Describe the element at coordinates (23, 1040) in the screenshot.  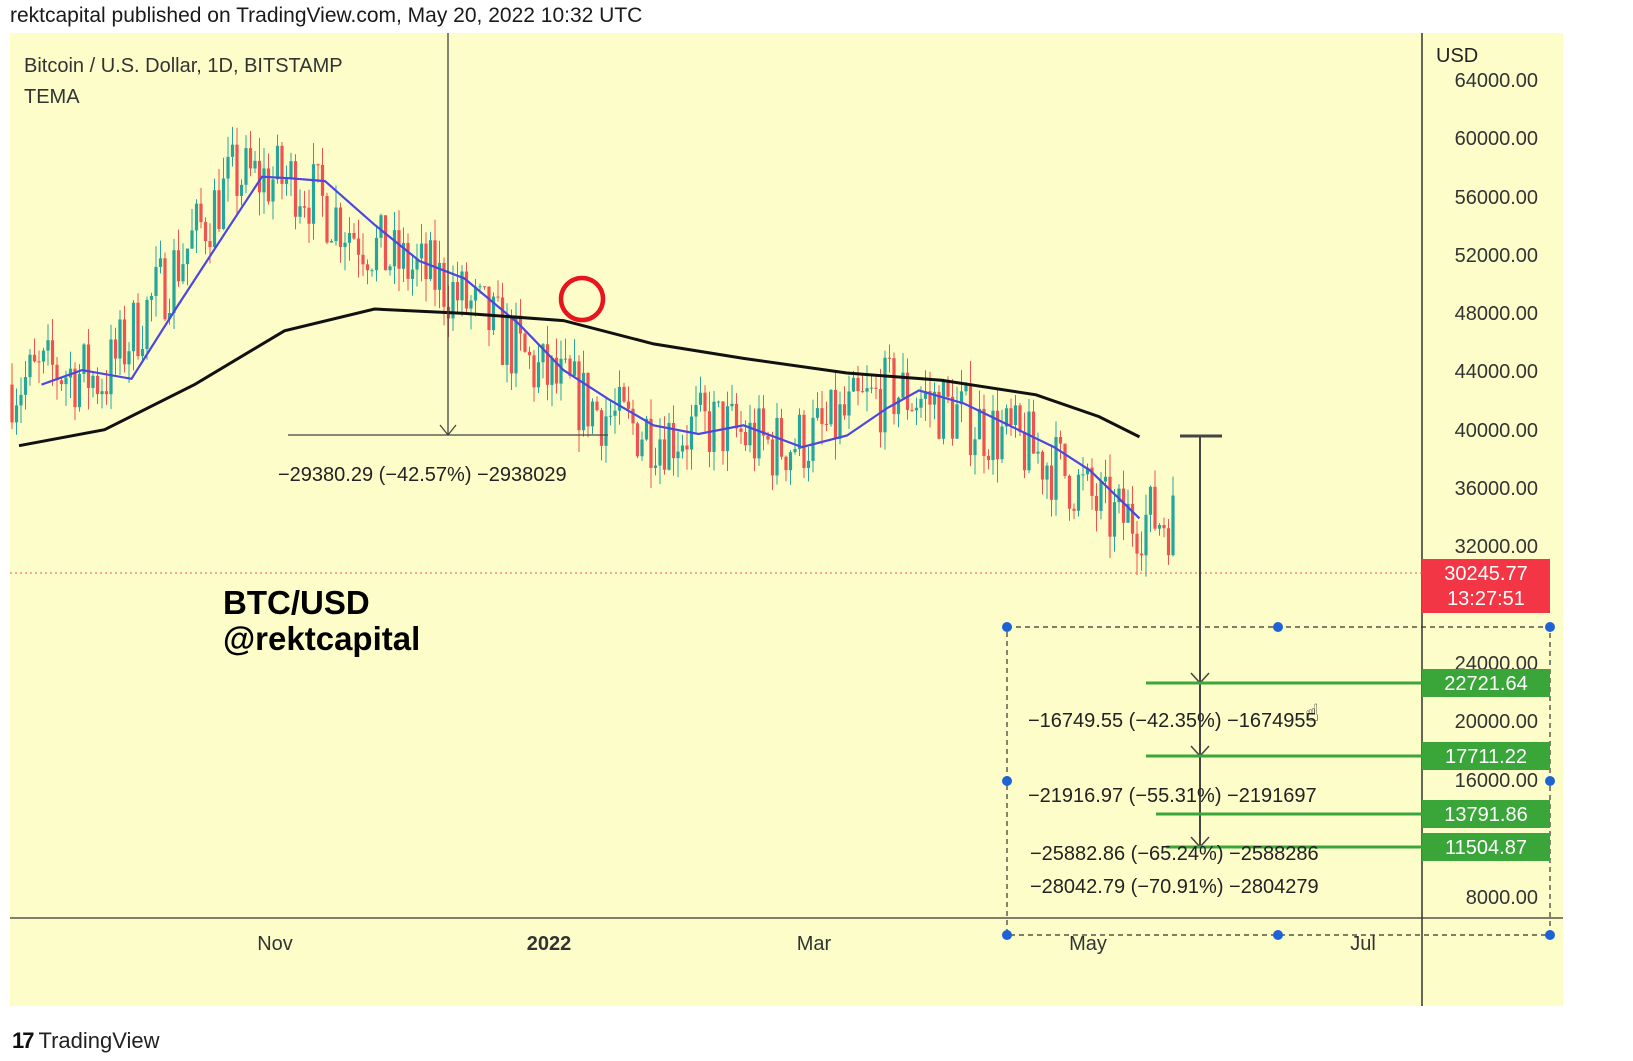
I see `tradingview-logo: 17` at that location.